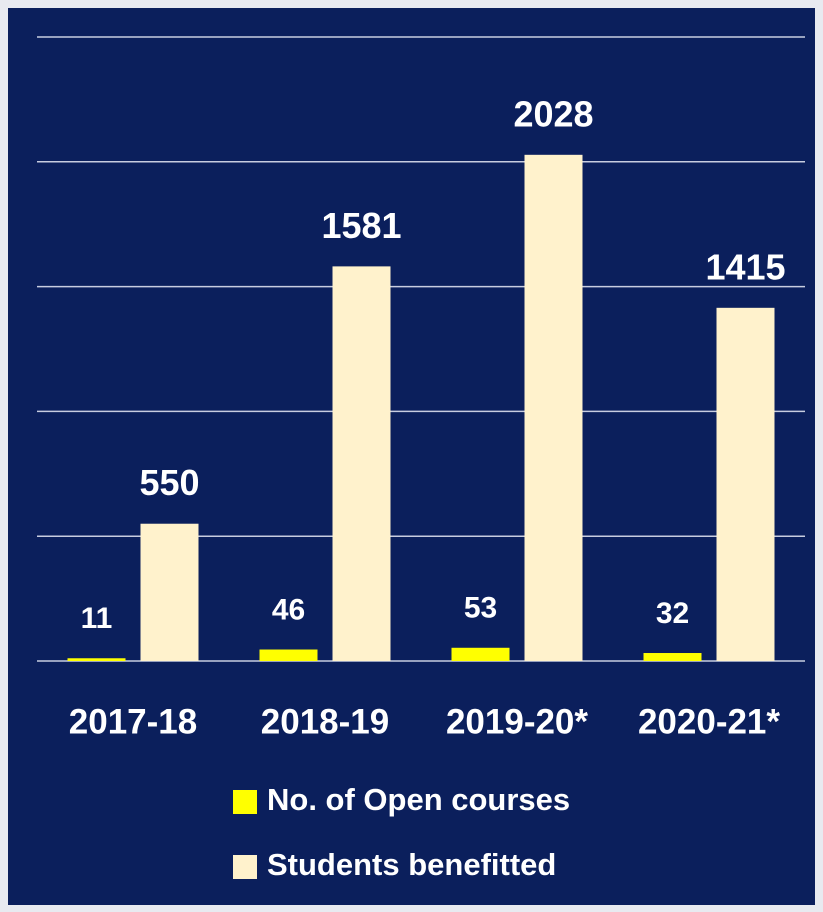 Image resolution: width=823 pixels, height=912 pixels. I want to click on data-label: 1415, so click(745, 266).